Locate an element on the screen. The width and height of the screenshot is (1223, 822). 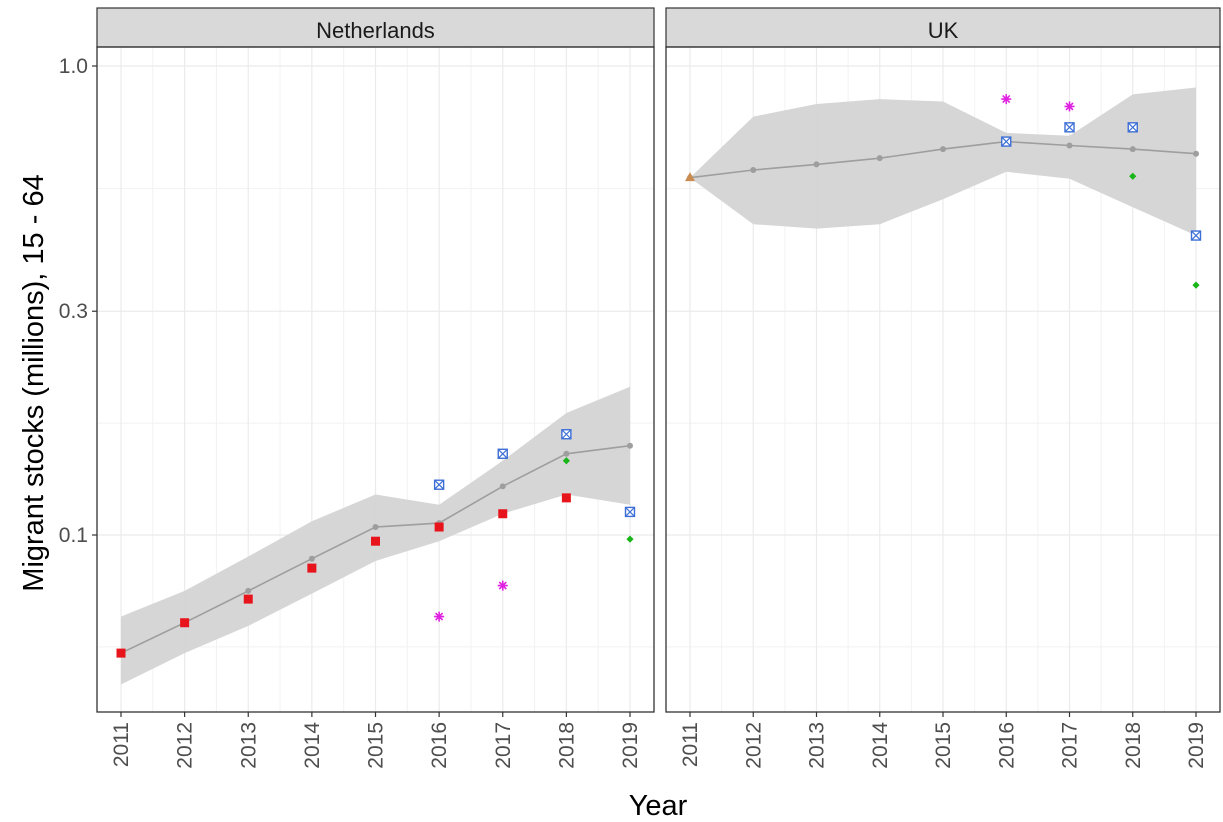
facet-strip-label: Netherlands is located at coordinates (375, 30).